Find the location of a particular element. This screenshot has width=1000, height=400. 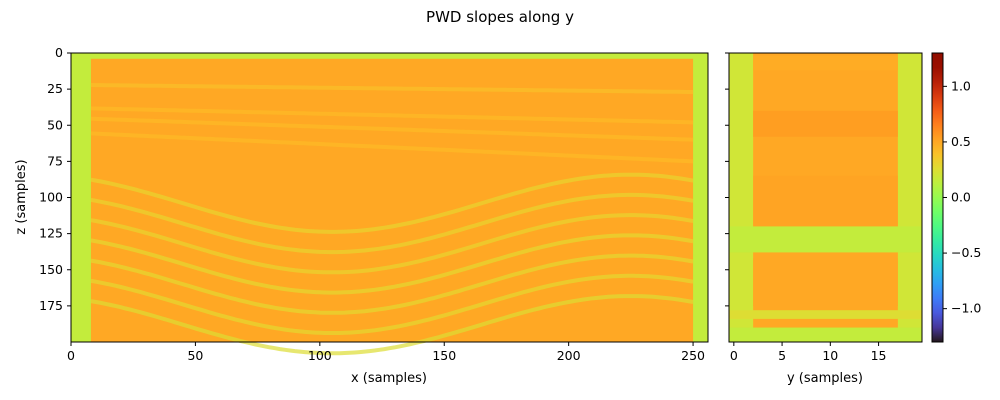

xz-ylabel: z (samples) is located at coordinates (21, 196).